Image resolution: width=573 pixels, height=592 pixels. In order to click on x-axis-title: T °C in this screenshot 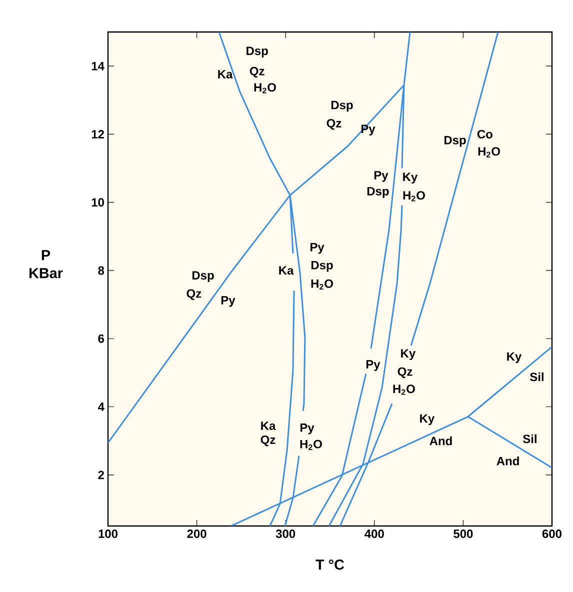, I will do `click(330, 565)`.